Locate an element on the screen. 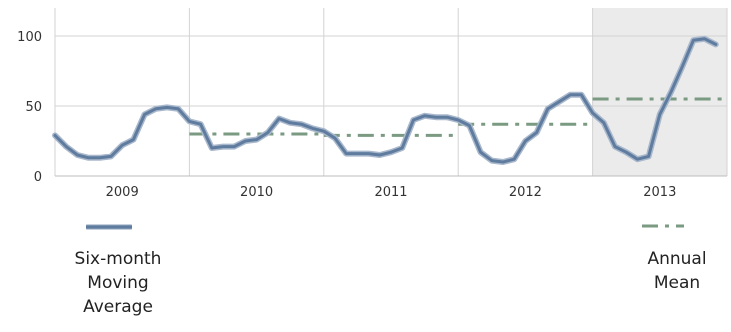 The width and height of the screenshot is (731, 332). x-tick-label: 2010 is located at coordinates (256, 192).